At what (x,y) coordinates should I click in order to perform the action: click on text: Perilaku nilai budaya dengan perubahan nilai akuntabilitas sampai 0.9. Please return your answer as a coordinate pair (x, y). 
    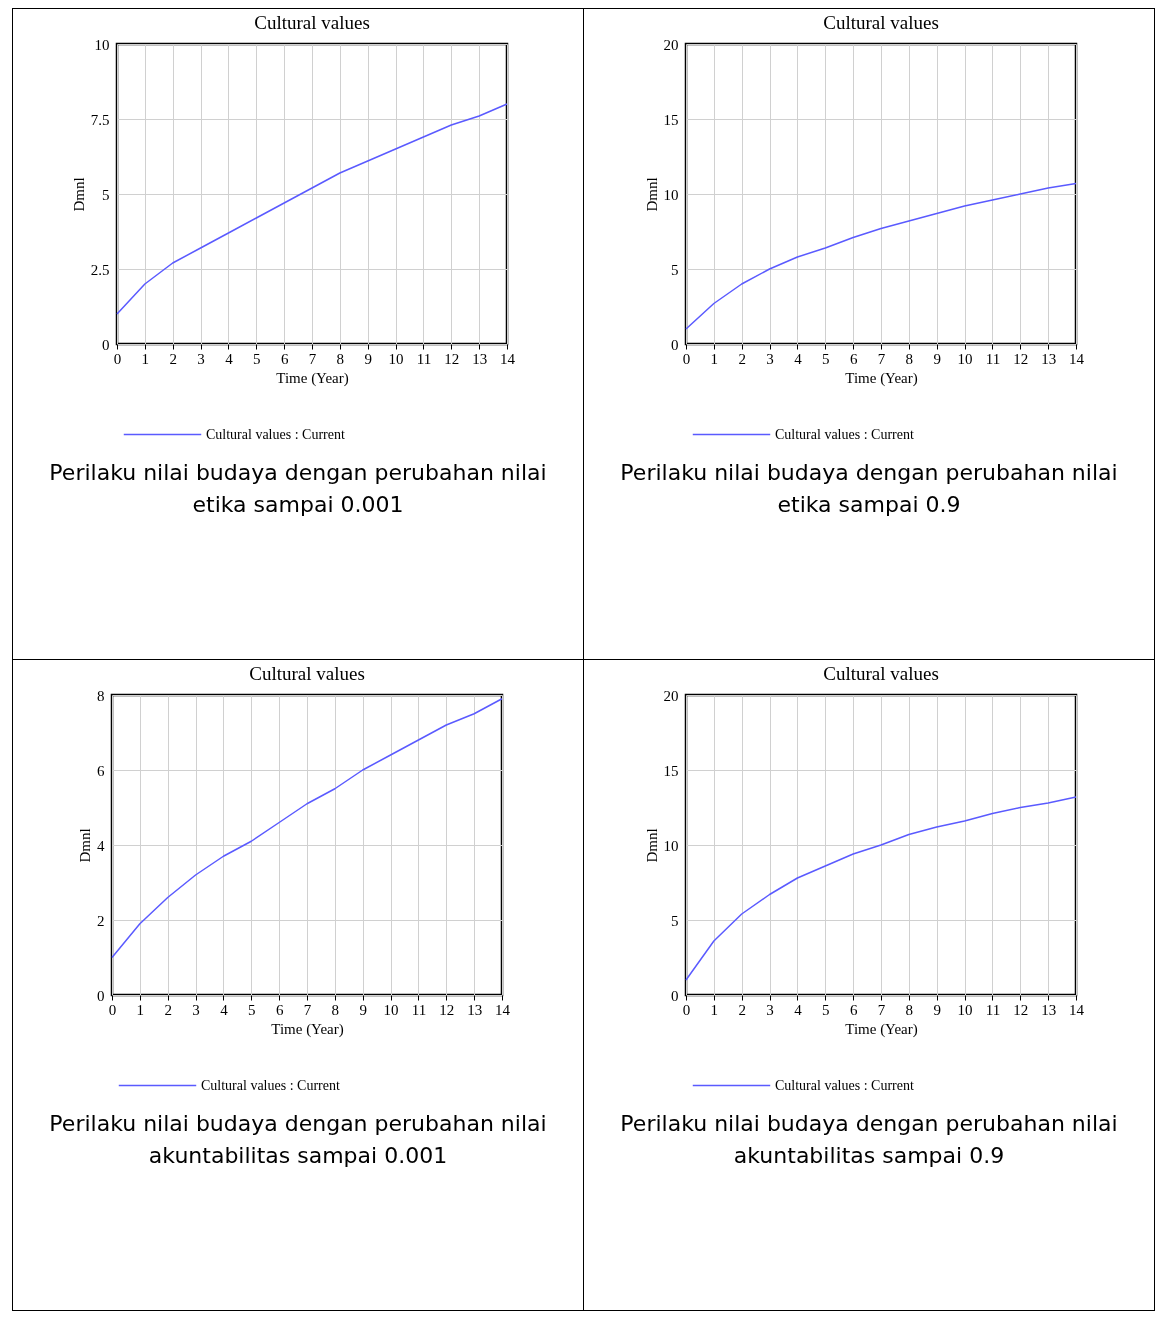
    Looking at the image, I should click on (869, 1140).